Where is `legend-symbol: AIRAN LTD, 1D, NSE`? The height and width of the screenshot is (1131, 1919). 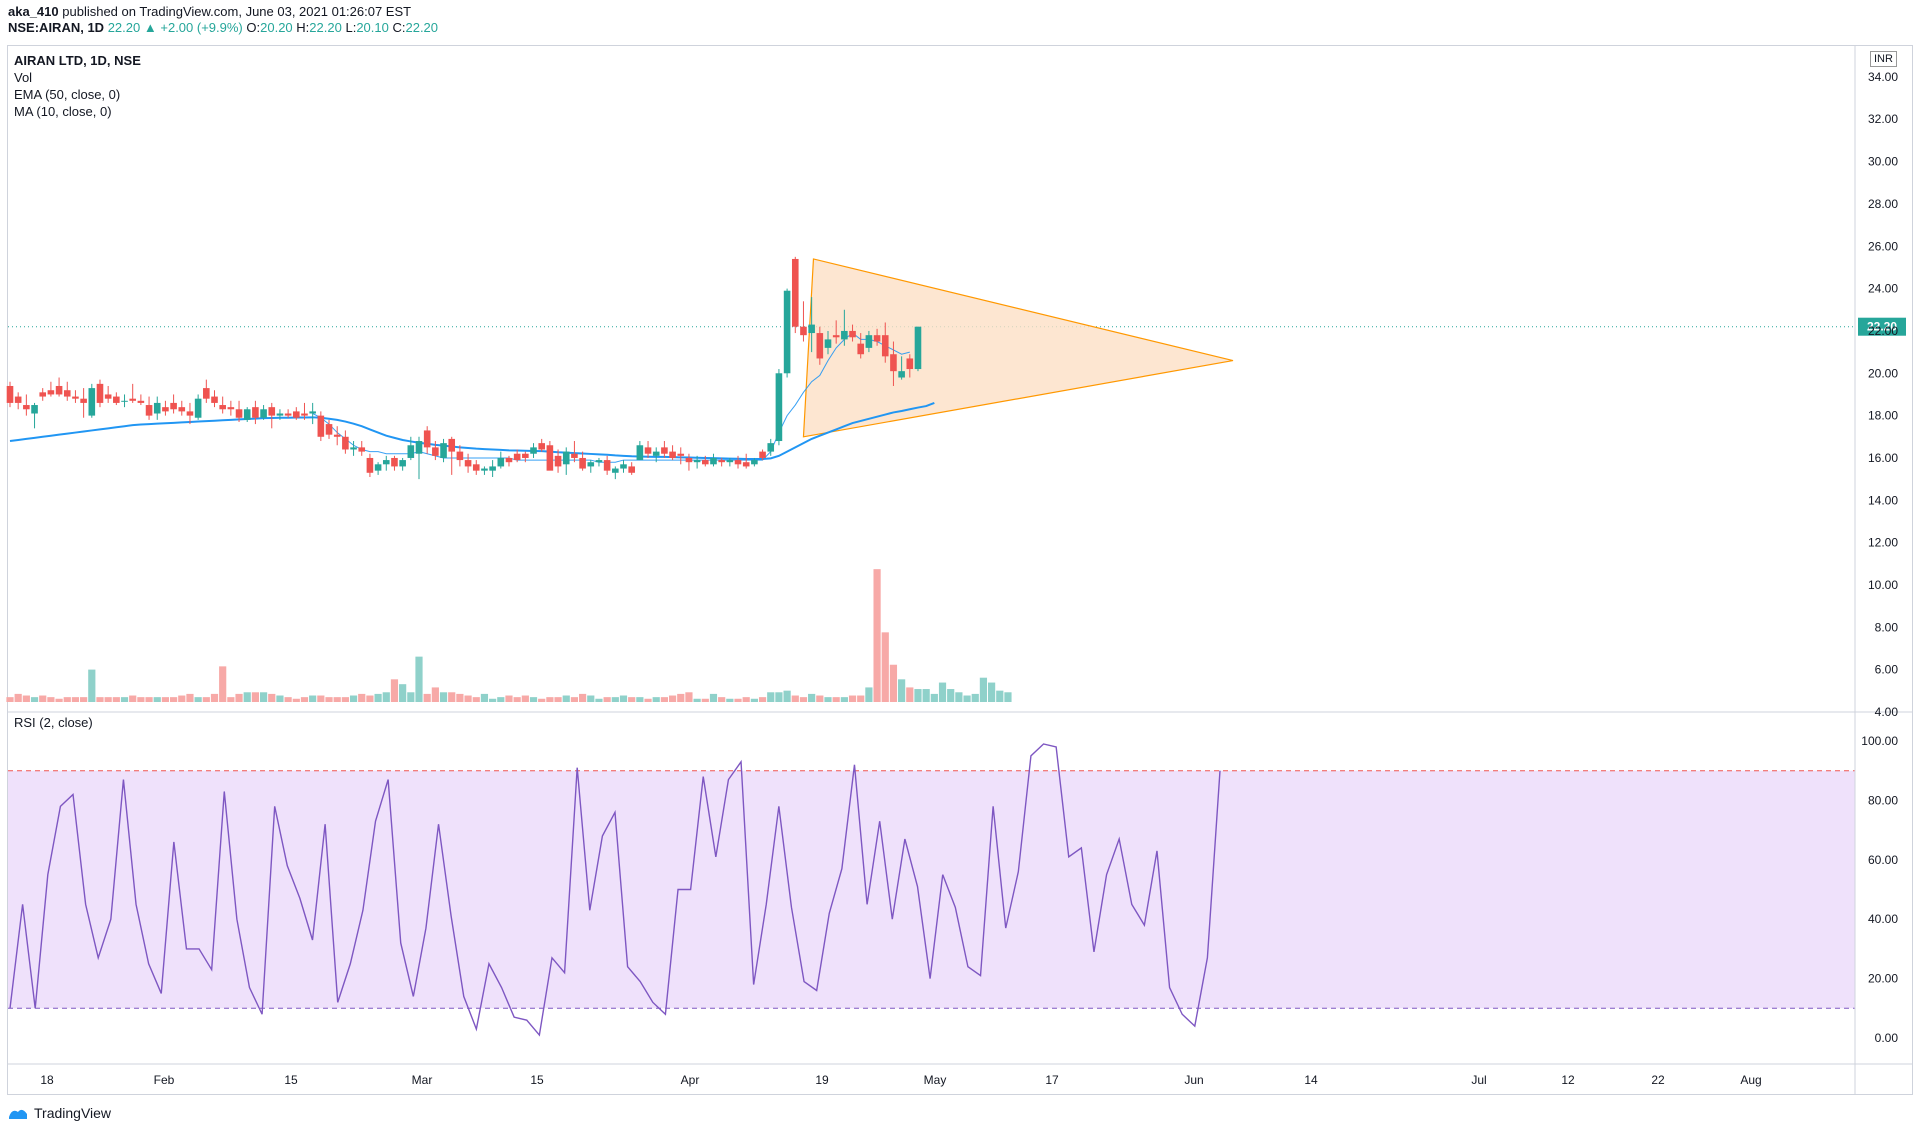
legend-symbol: AIRAN LTD, 1D, NSE is located at coordinates (77, 60).